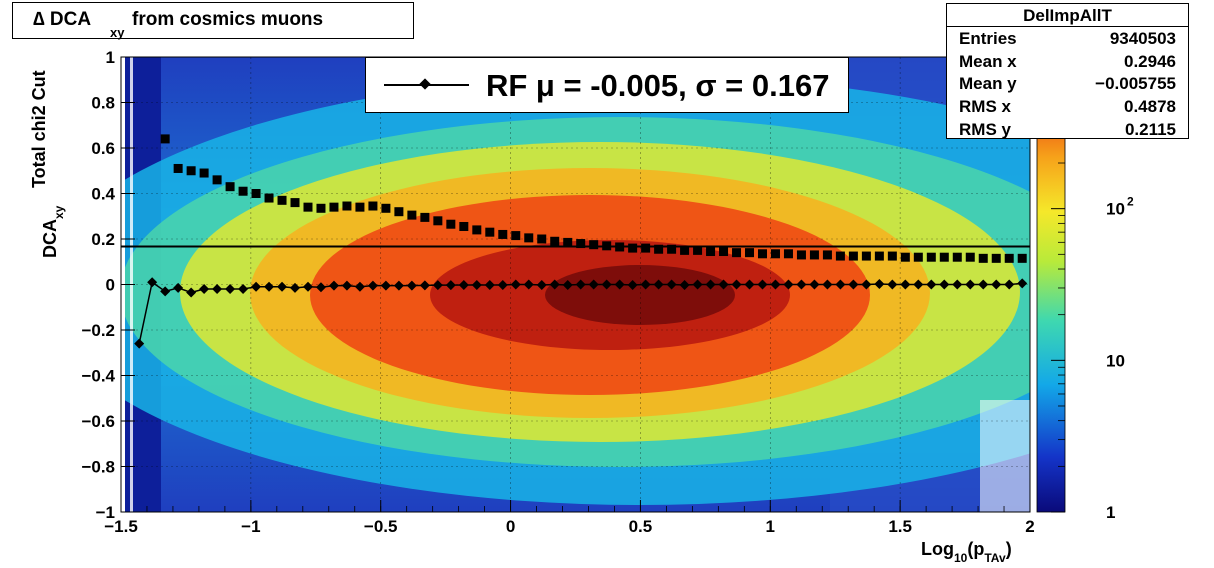 The height and width of the screenshot is (568, 1214). What do you see at coordinates (121, 526) in the screenshot?
I see `x-tick-label: −1.5` at bounding box center [121, 526].